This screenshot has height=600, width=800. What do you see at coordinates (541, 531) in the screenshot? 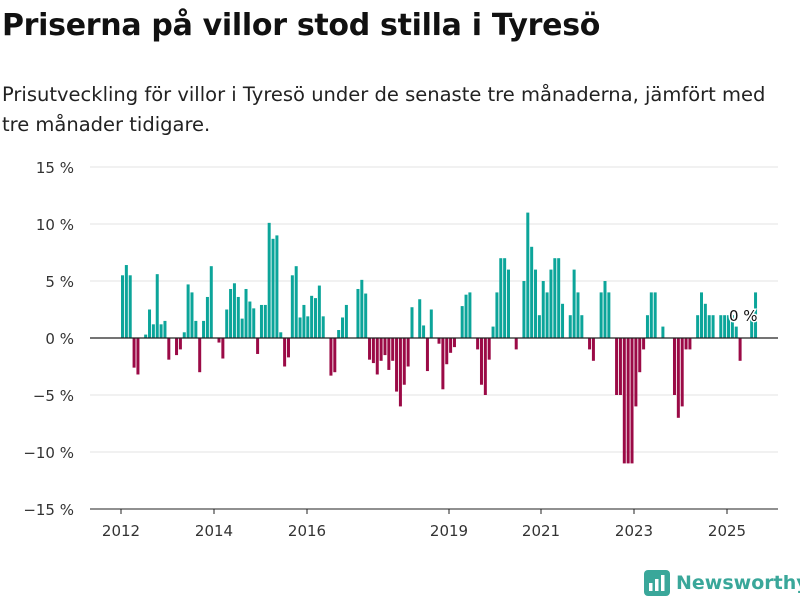
I see `x-tick-label: 2021` at bounding box center [541, 531].